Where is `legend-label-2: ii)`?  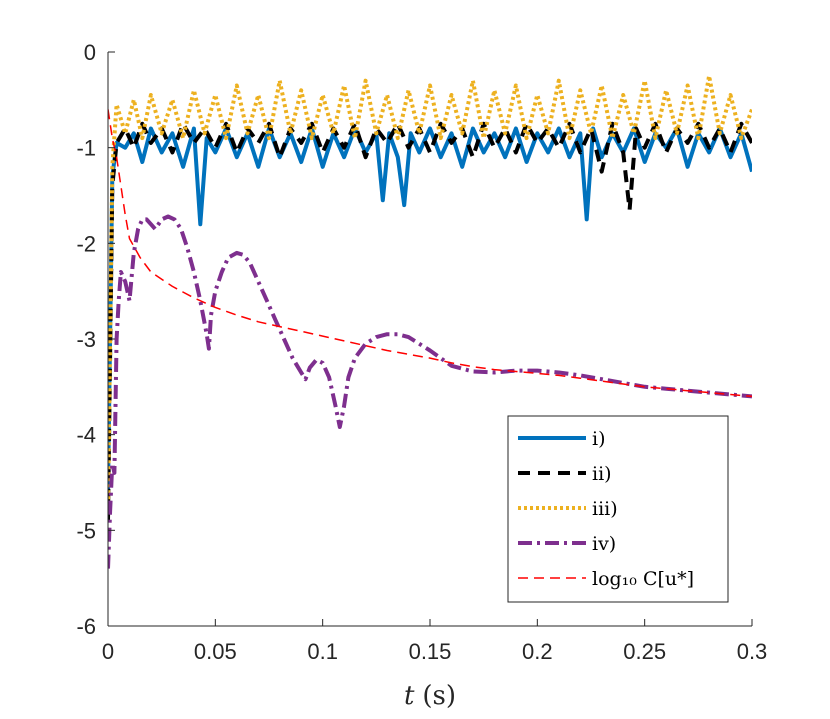
legend-label-2: ii) is located at coordinates (602, 474).